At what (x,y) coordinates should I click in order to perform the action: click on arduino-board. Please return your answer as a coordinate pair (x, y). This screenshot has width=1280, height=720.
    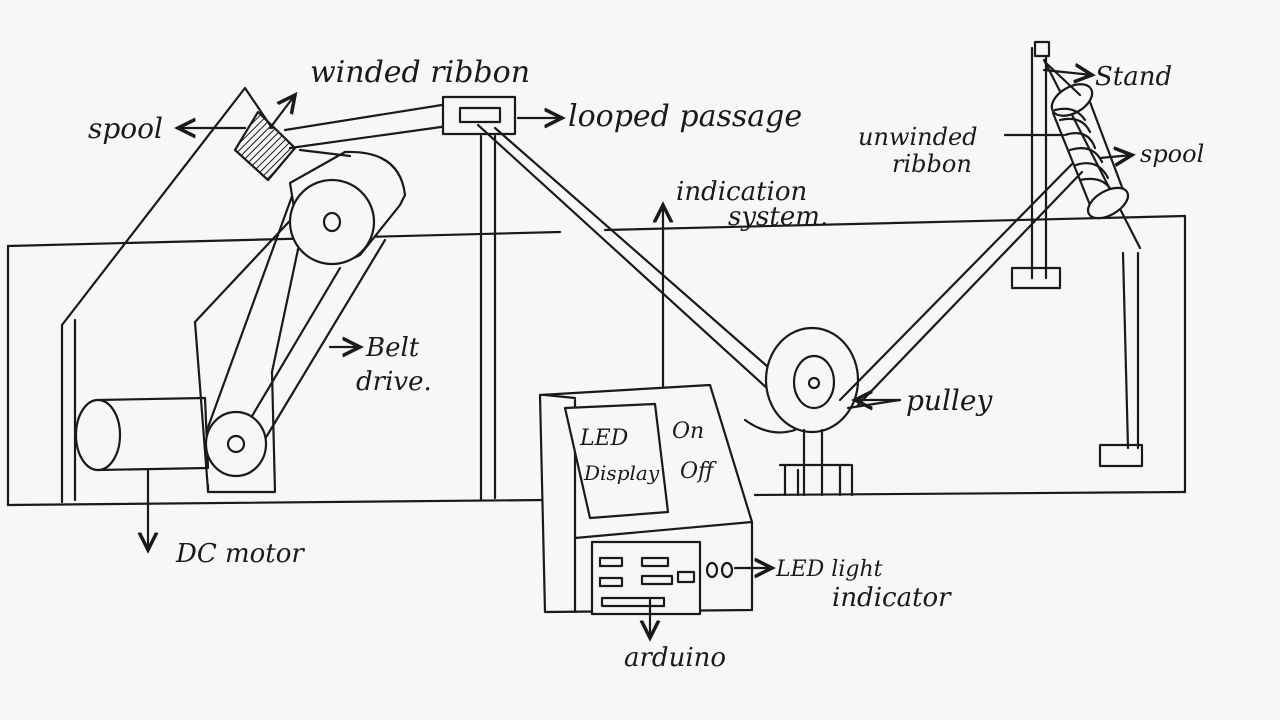
    Looking at the image, I should click on (646, 578).